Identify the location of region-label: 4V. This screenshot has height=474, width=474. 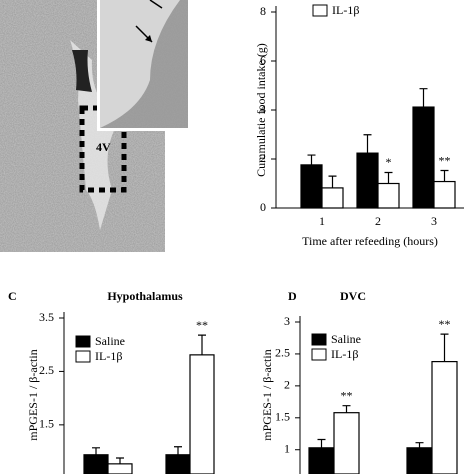
(103, 147).